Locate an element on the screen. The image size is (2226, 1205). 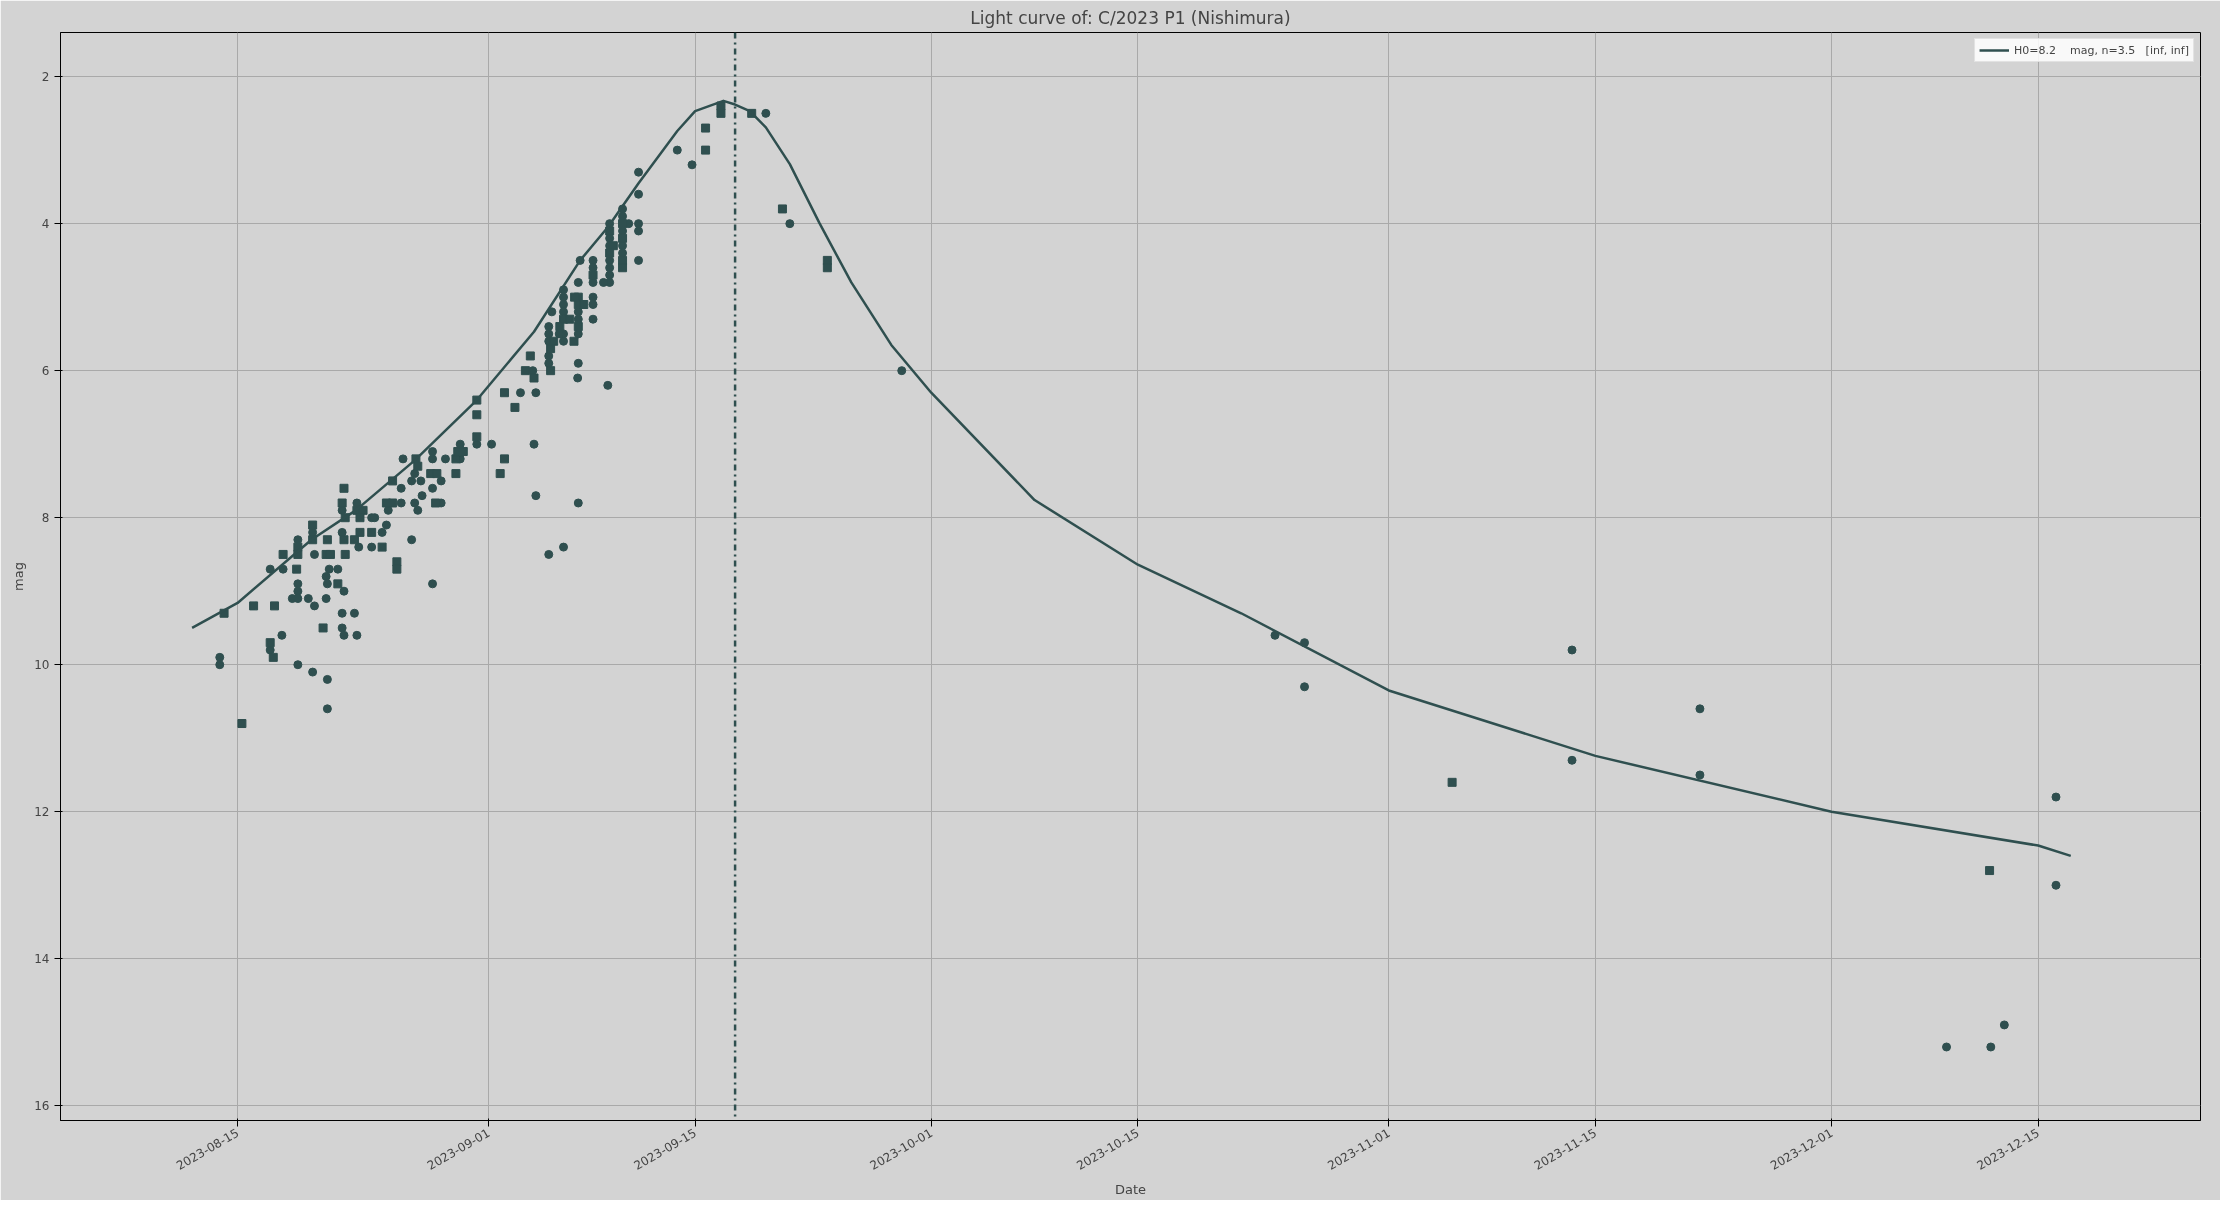
y-tick-label: 14 is located at coordinates (42, 959).